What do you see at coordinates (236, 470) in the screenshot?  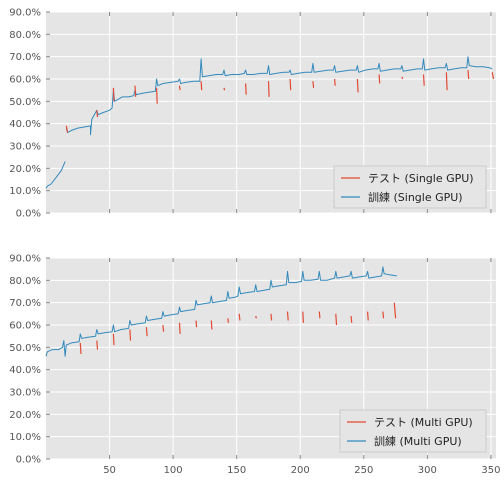 I see `x-tick-label: 150` at bounding box center [236, 470].